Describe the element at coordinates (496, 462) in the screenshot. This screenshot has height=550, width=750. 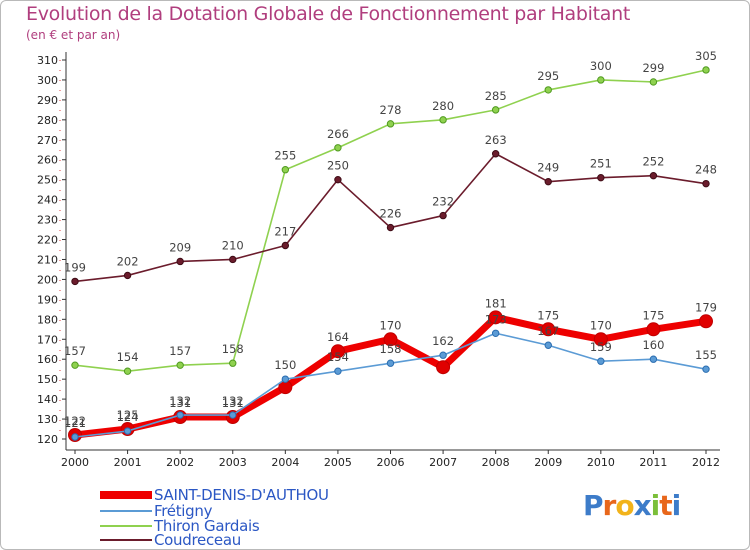
I see `x-tick-label: 2008` at that location.